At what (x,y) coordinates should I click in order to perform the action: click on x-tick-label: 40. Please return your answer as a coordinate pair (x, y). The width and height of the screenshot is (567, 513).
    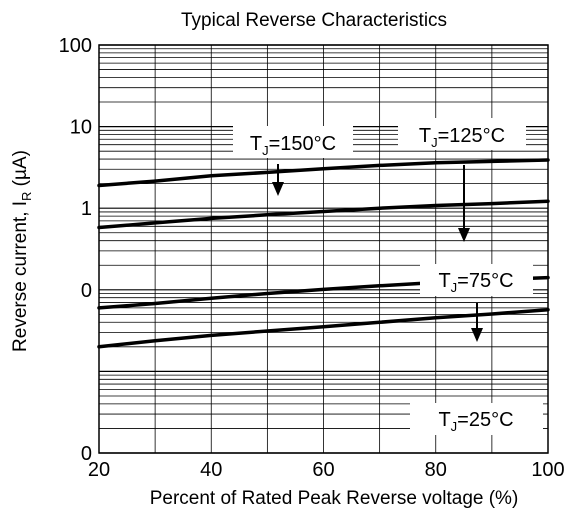
    Looking at the image, I should click on (211, 470).